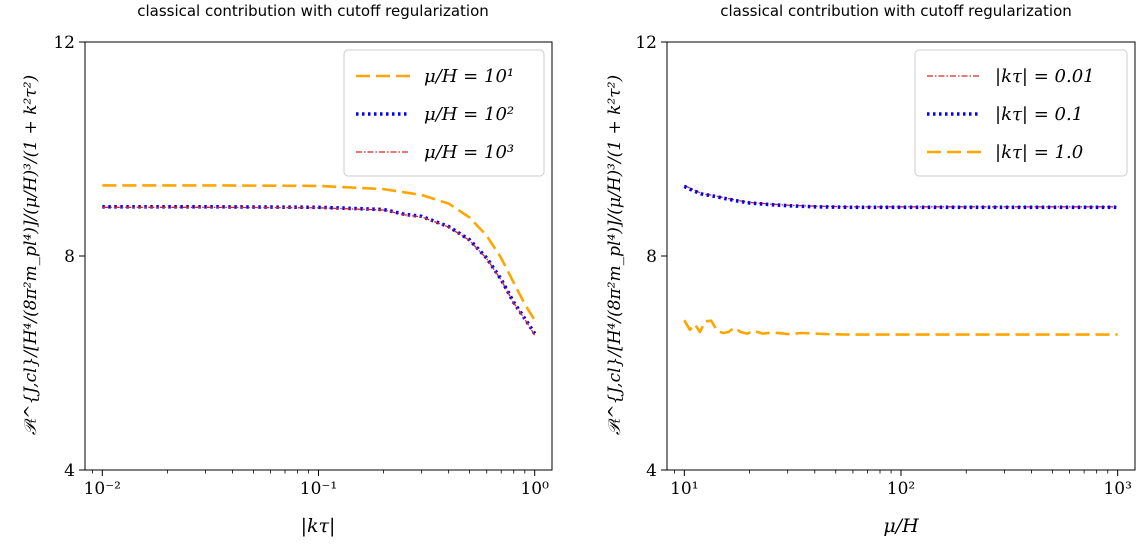 This screenshot has width=1141, height=548. Describe the element at coordinates (1045, 76) in the screenshot. I see `legend-label: |kτ| = 0.01` at that location.